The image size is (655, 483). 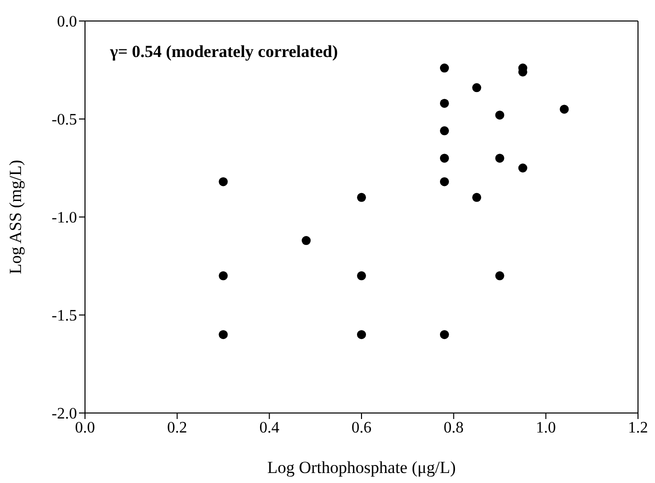 What do you see at coordinates (64, 414) in the screenshot?
I see `y-tick-label: -2.0` at bounding box center [64, 414].